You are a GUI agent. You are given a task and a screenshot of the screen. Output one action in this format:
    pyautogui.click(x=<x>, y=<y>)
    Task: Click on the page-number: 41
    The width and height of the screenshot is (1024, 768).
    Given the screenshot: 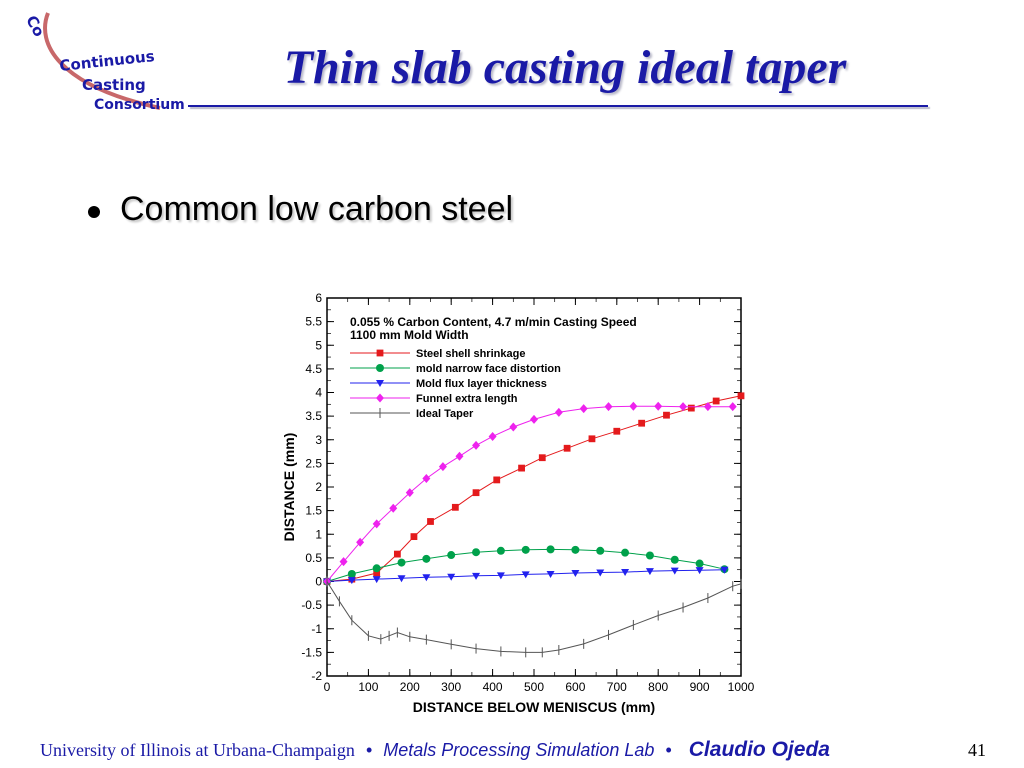 What is the action you would take?
    pyautogui.click(x=977, y=750)
    